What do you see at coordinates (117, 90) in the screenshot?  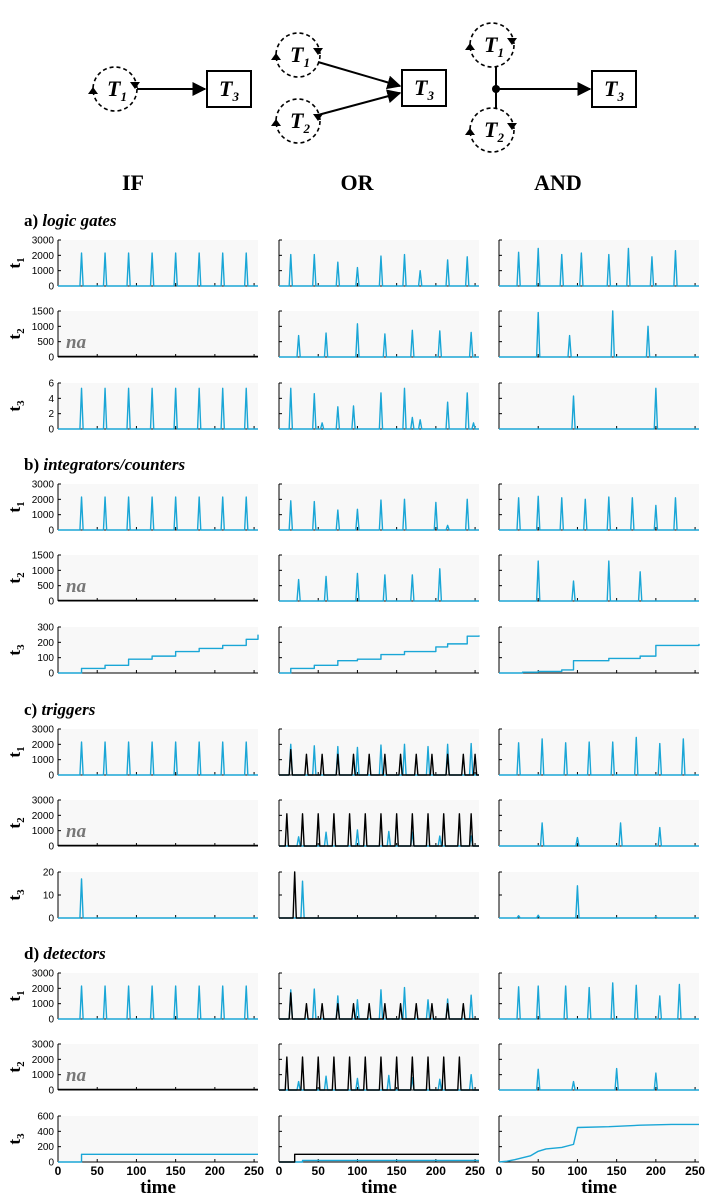 I see `node-label: T1` at bounding box center [117, 90].